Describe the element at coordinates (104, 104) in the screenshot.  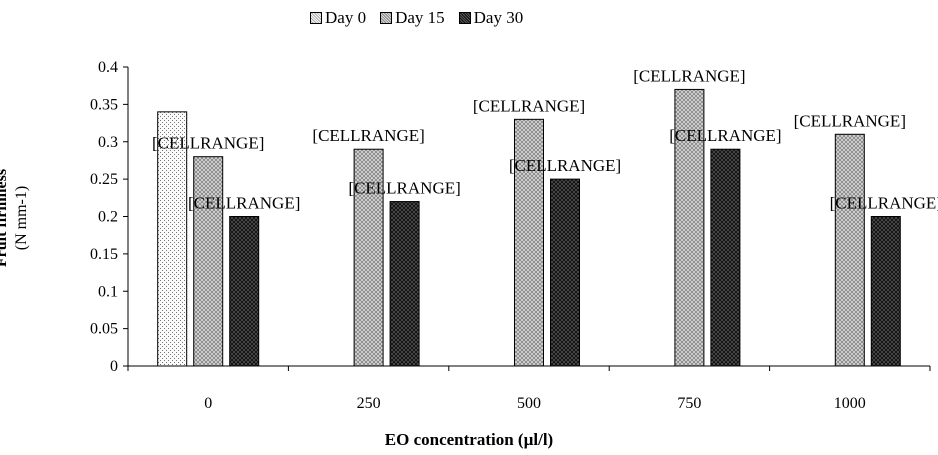
I see `y-tick-label: 0.35` at that location.